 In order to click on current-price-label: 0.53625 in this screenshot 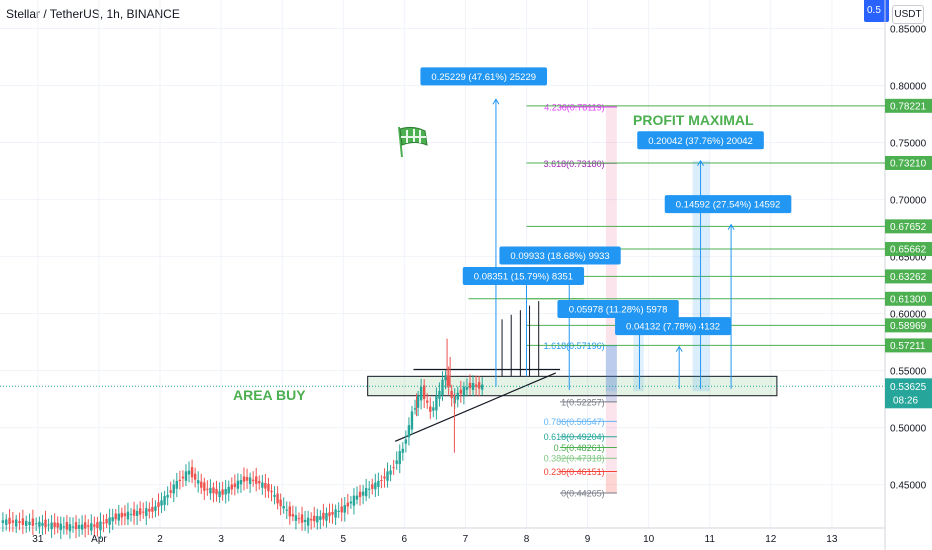, I will do `click(908, 387)`.